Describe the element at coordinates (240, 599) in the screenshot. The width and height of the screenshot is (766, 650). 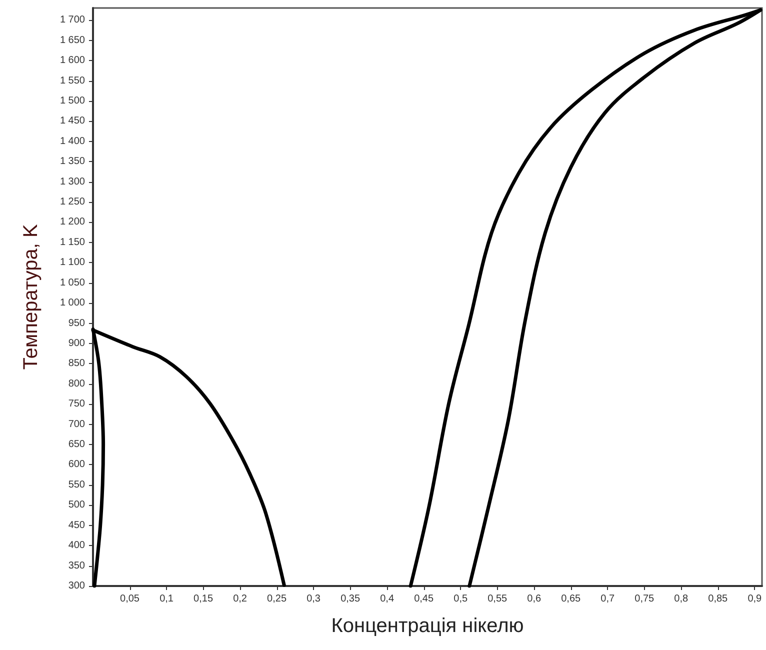
I see `x-tick-label: 0,2` at that location.